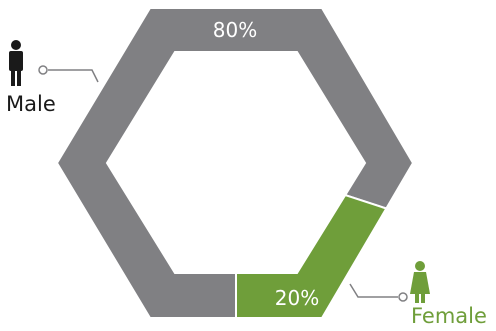 This screenshot has height=331, width=496. What do you see at coordinates (403, 297) in the screenshot?
I see `female-connector-dot` at bounding box center [403, 297].